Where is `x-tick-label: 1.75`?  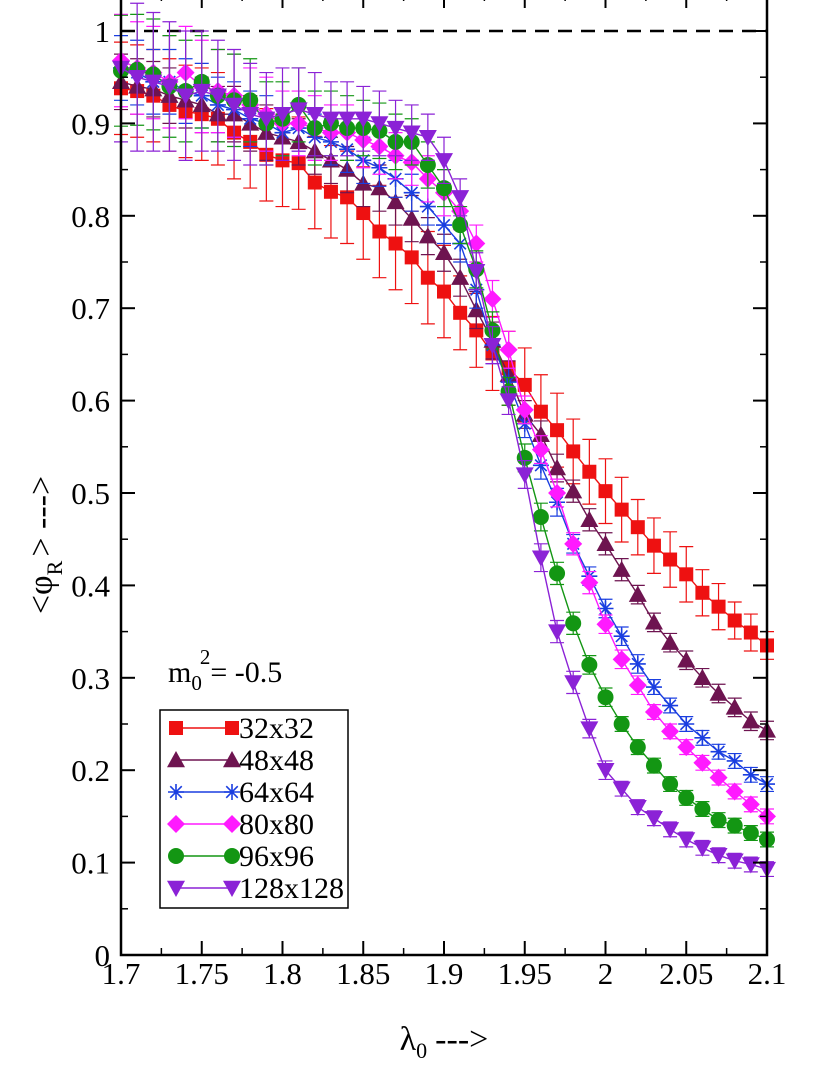
x-tick-label: 1.75 is located at coordinates (202, 973).